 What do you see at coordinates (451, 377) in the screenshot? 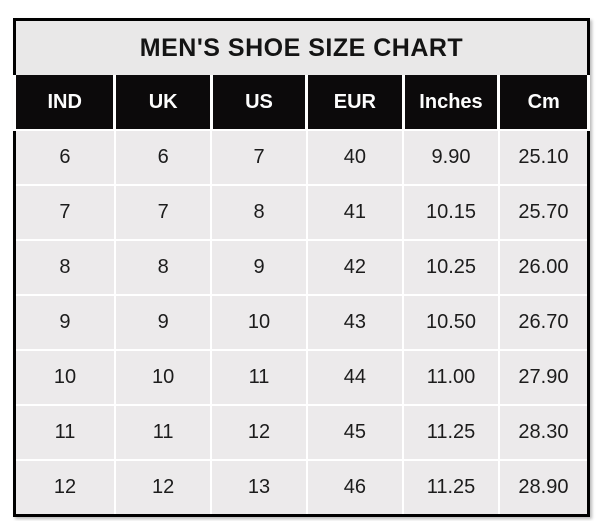
I see `table-cell: 11.00` at bounding box center [451, 377].